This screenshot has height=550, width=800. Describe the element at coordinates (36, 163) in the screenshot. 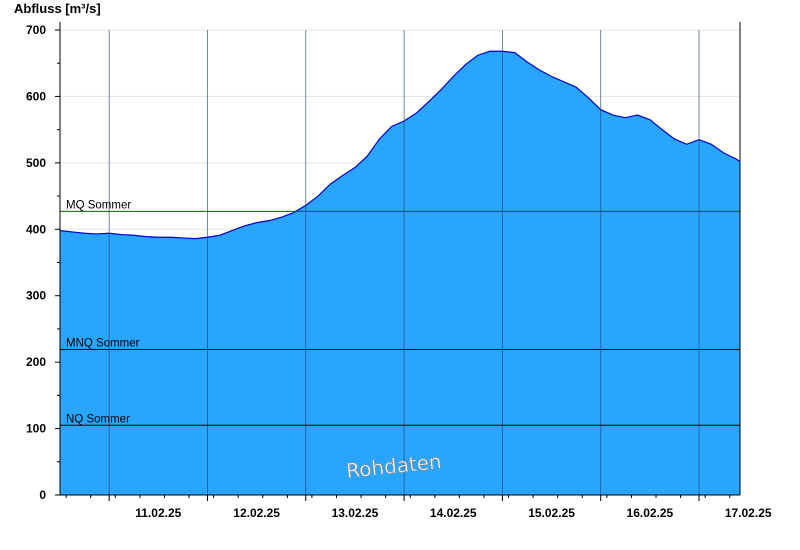

I see `y-tick-label: 500` at that location.